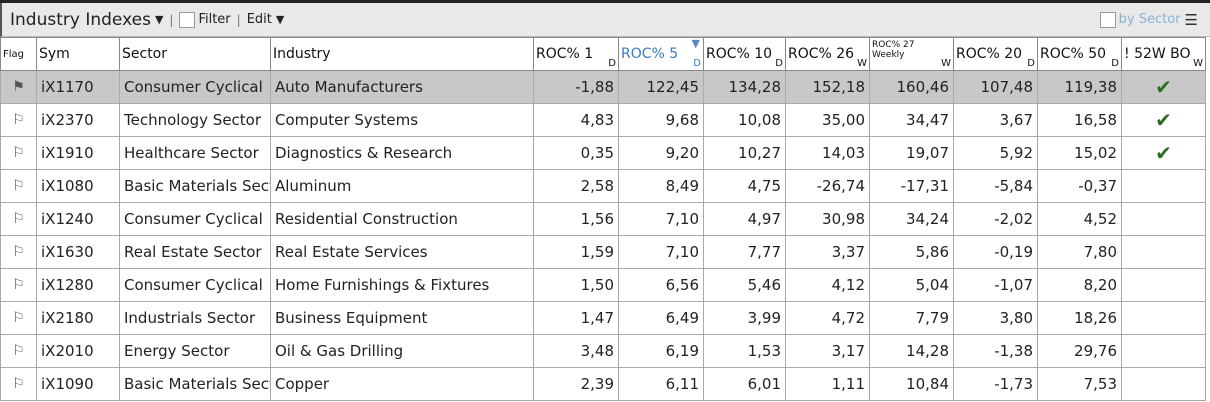 This screenshot has height=402, width=1210. I want to click on column-label: Flag, so click(14, 54).